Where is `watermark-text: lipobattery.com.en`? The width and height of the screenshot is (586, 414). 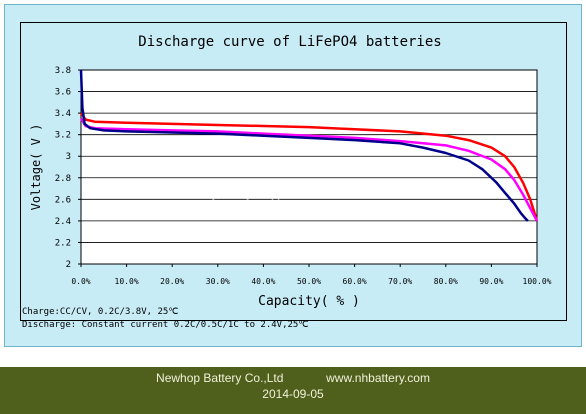 watermark-text: lipobattery.com.en is located at coordinates (300, 205).